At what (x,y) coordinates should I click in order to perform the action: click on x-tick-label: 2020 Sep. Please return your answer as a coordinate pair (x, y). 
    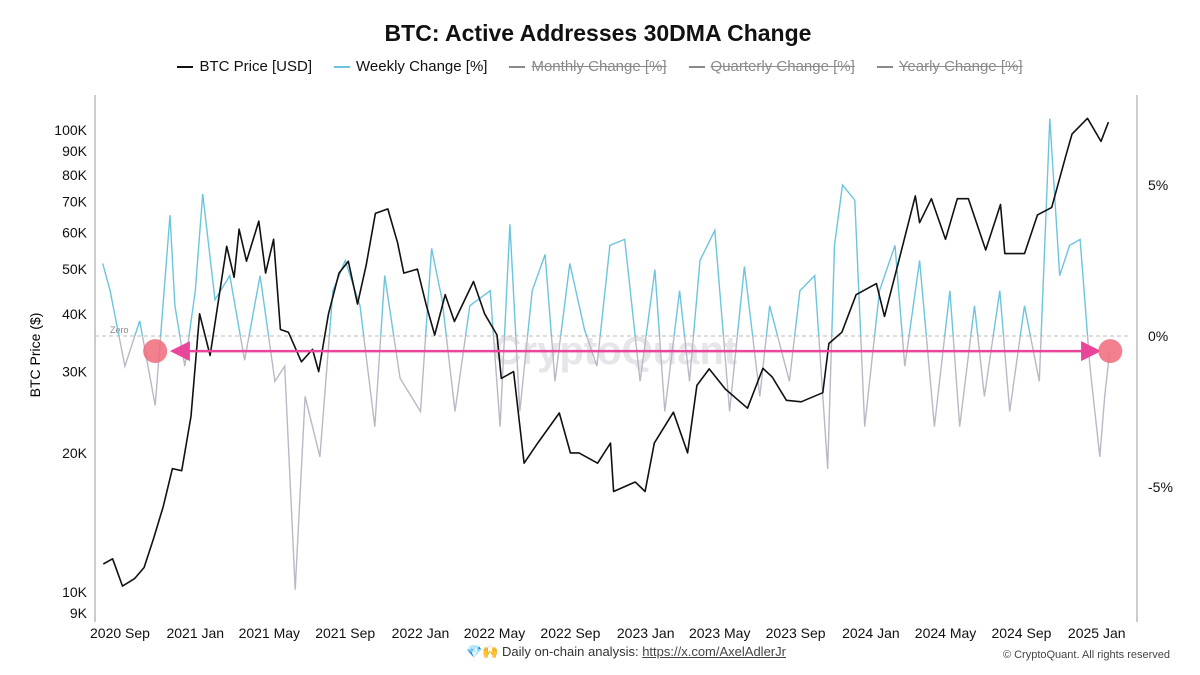
    Looking at the image, I should click on (120, 633).